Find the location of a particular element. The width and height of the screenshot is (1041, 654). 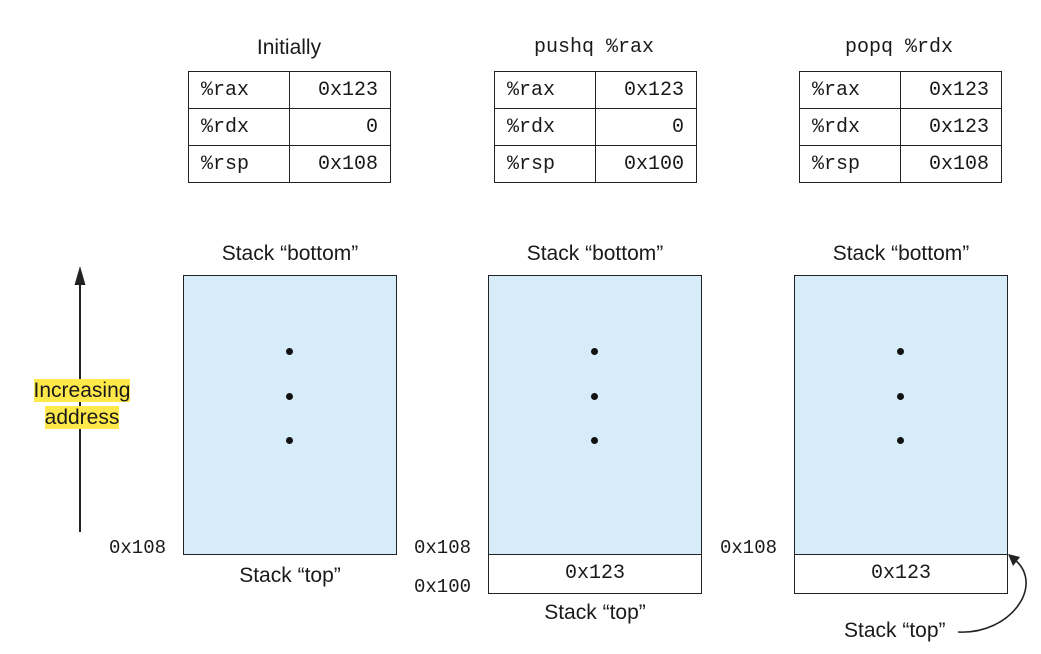

panel-title-pushq: pushq %rax is located at coordinates (594, 47).